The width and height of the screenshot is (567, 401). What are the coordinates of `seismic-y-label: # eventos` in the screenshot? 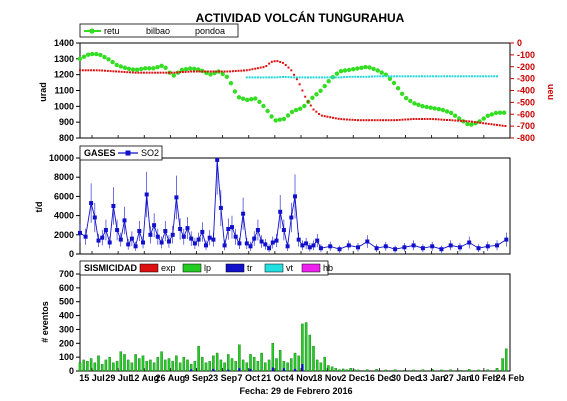 It's located at (45, 322).